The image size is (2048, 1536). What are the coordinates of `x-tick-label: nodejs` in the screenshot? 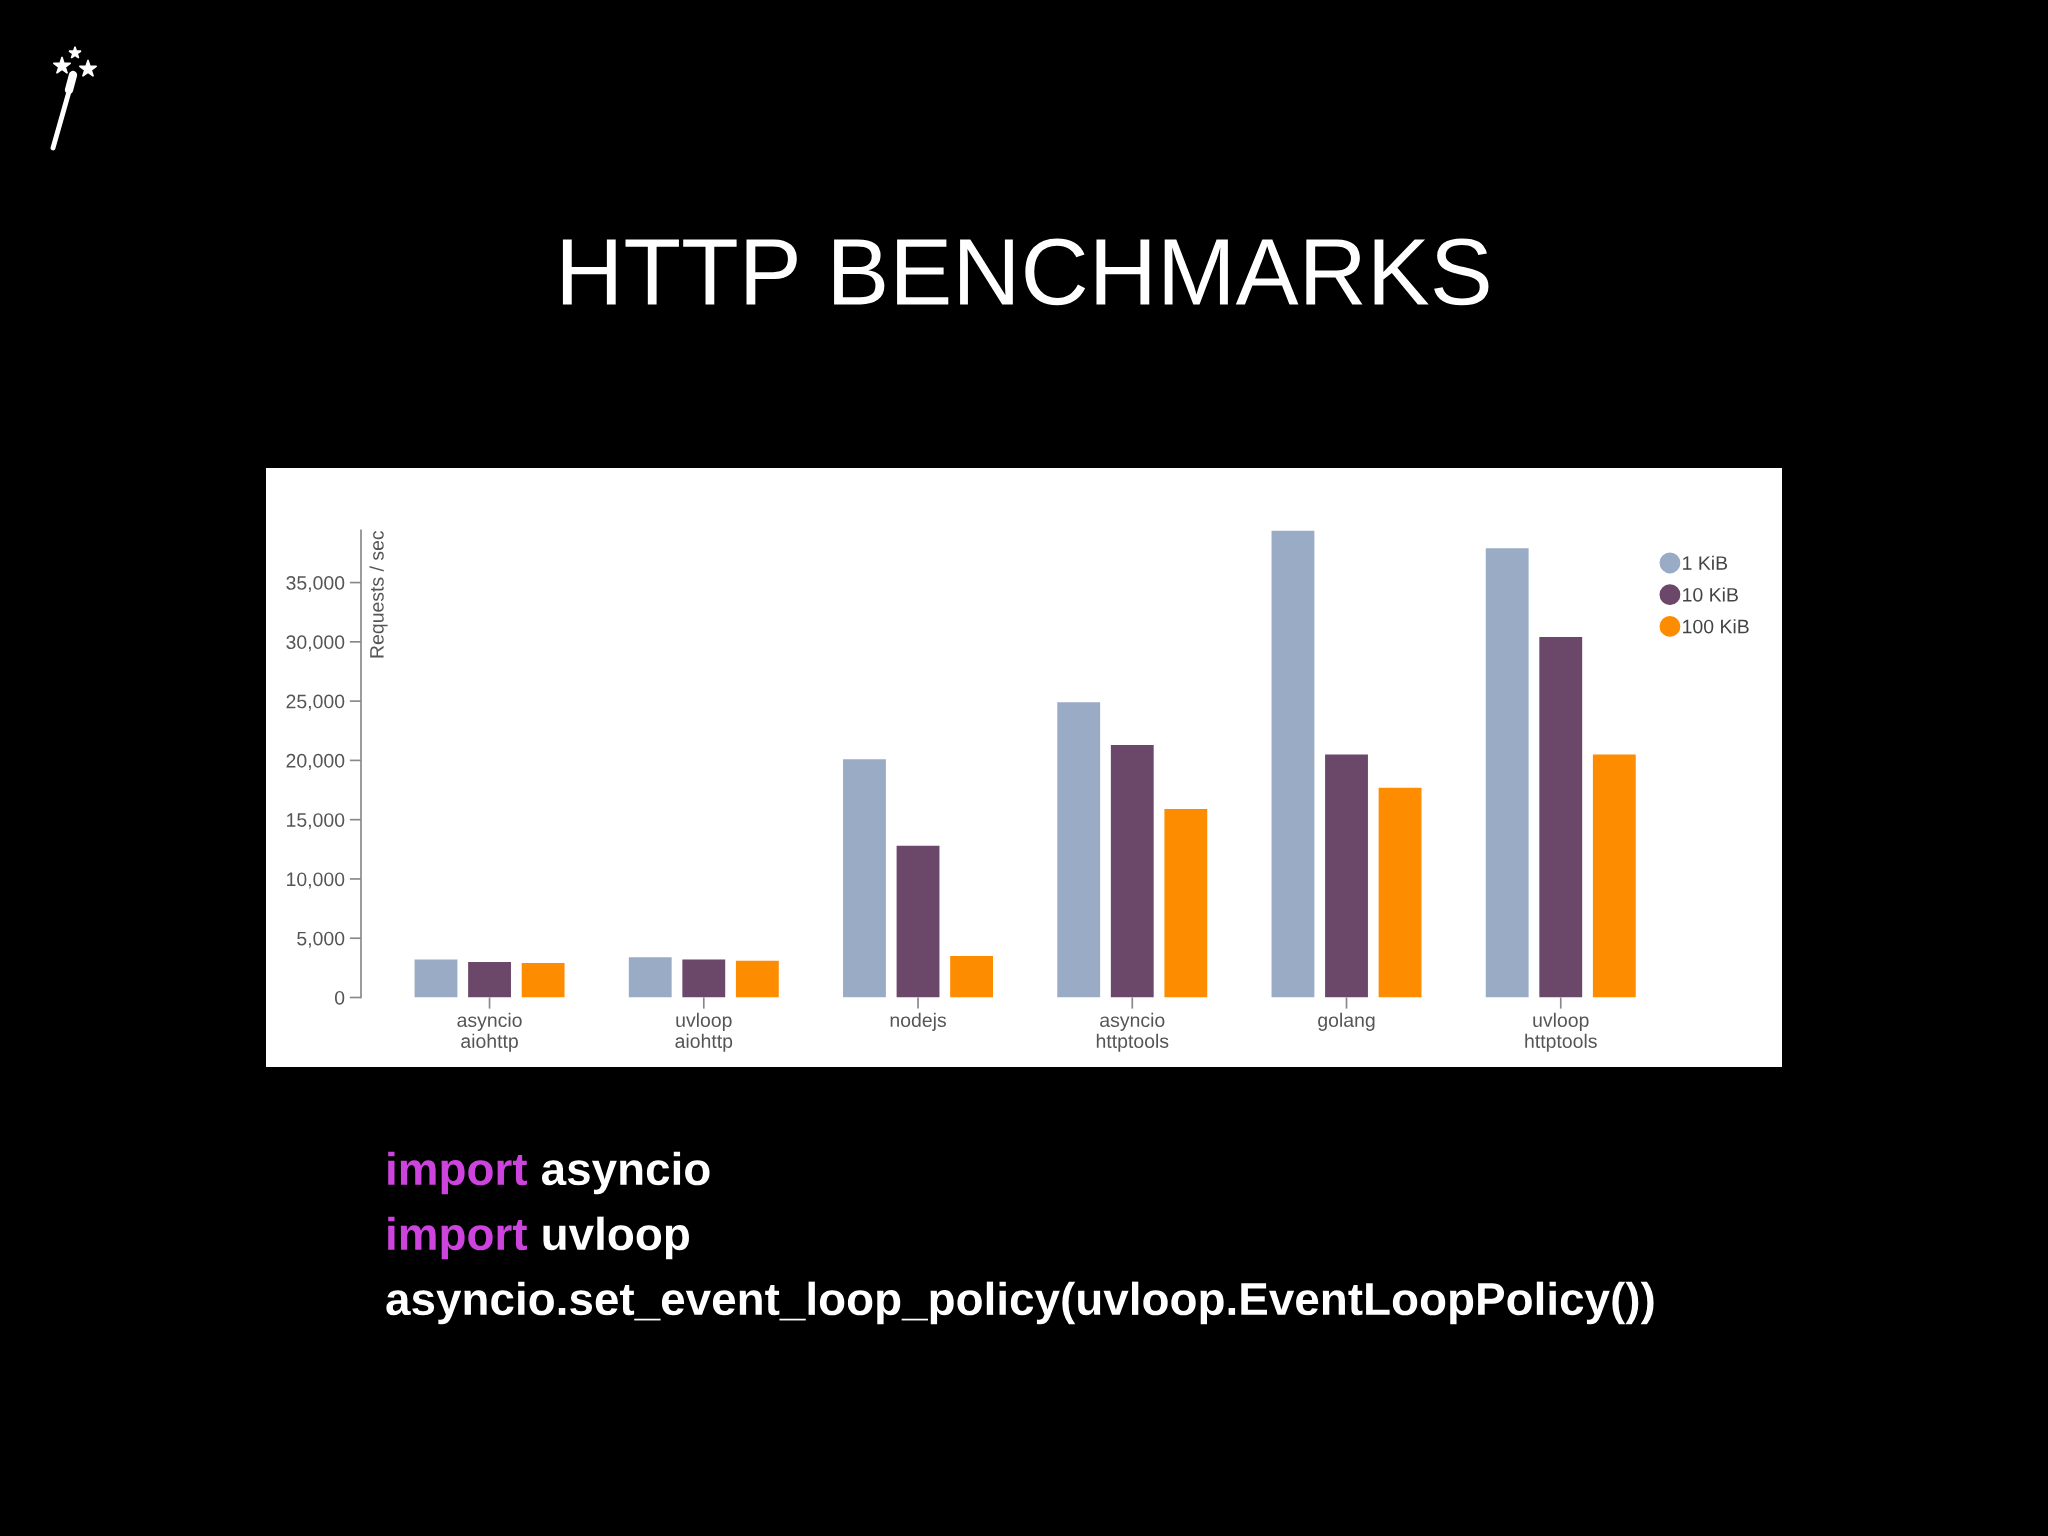 It's located at (918, 1021).